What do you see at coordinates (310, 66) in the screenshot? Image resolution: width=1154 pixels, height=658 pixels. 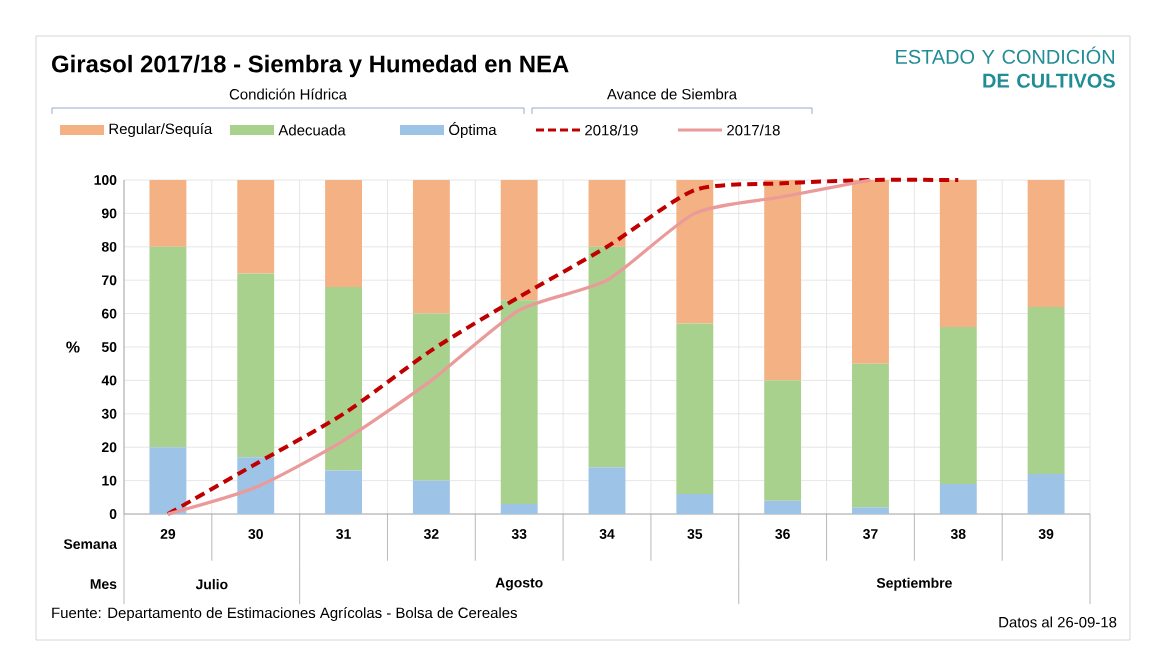 I see `chart-title: Girasol 2017/18 - Siembra y Humedad en NEA` at bounding box center [310, 66].